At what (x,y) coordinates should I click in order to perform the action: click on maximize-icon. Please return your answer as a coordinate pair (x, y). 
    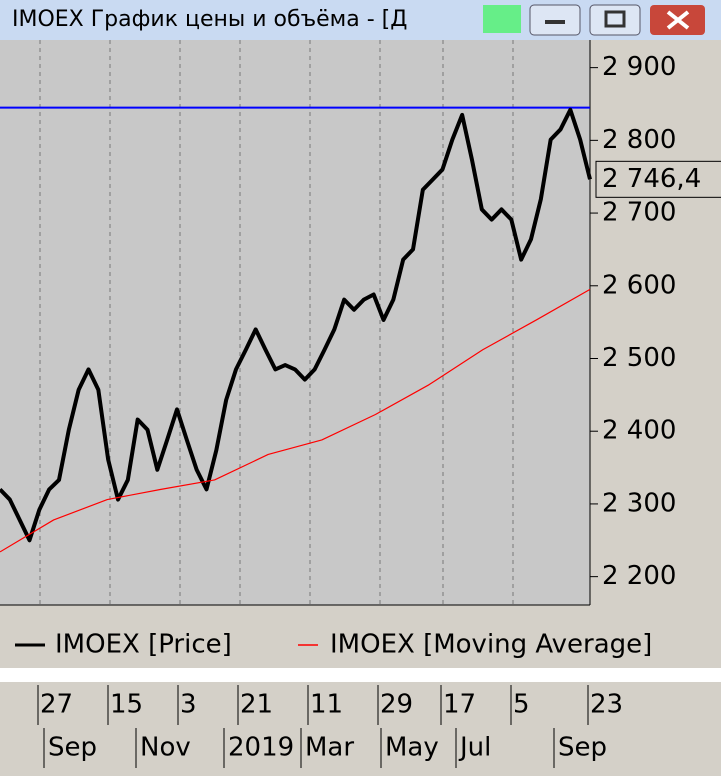
    Looking at the image, I should click on (615, 19).